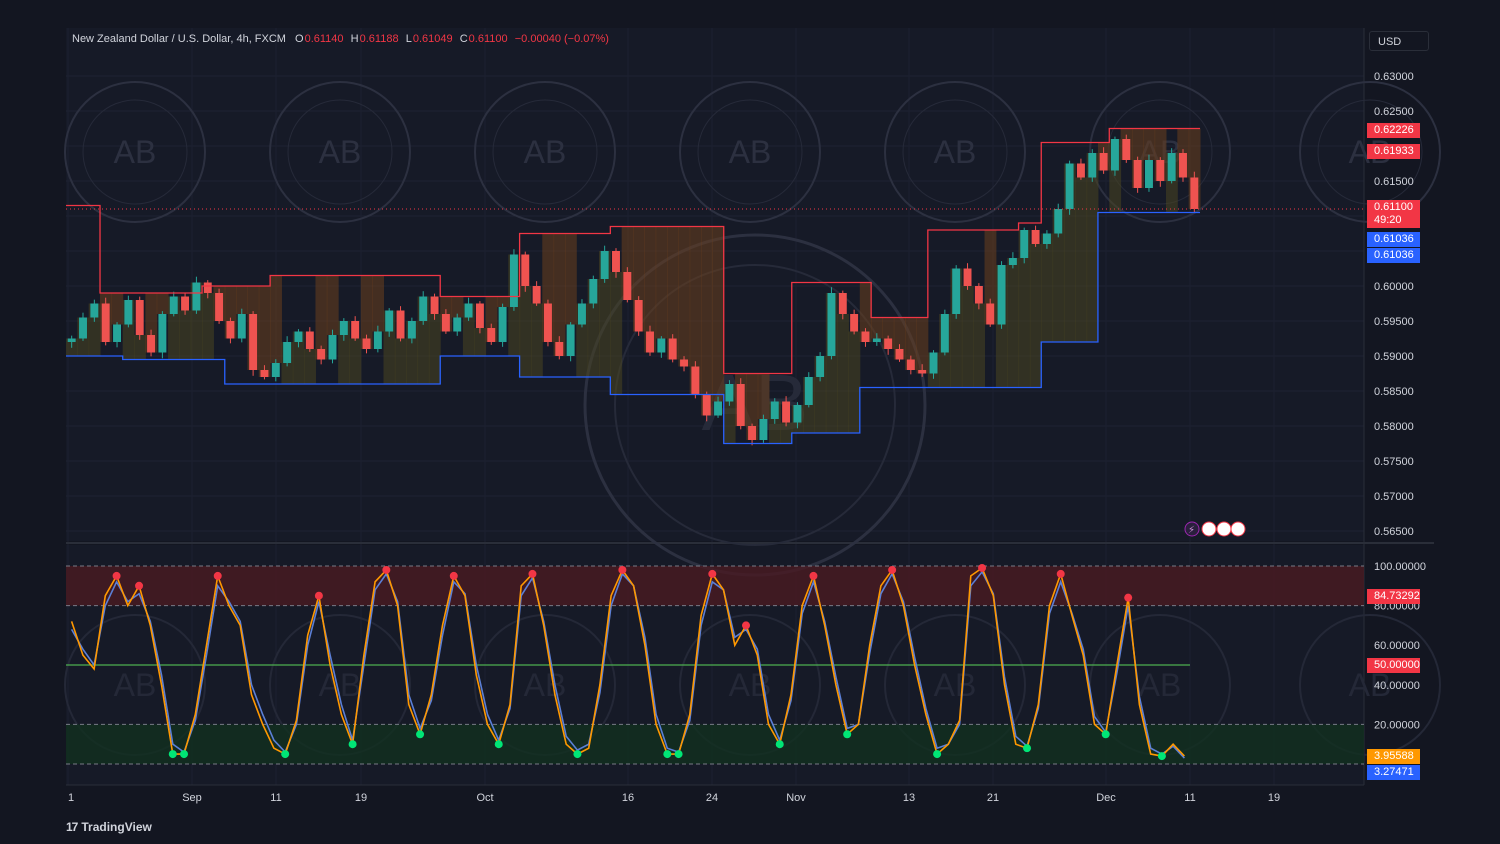 The image size is (1500, 844). What do you see at coordinates (1393, 255) in the screenshot?
I see `lower-level-badge: 0.61036` at bounding box center [1393, 255].